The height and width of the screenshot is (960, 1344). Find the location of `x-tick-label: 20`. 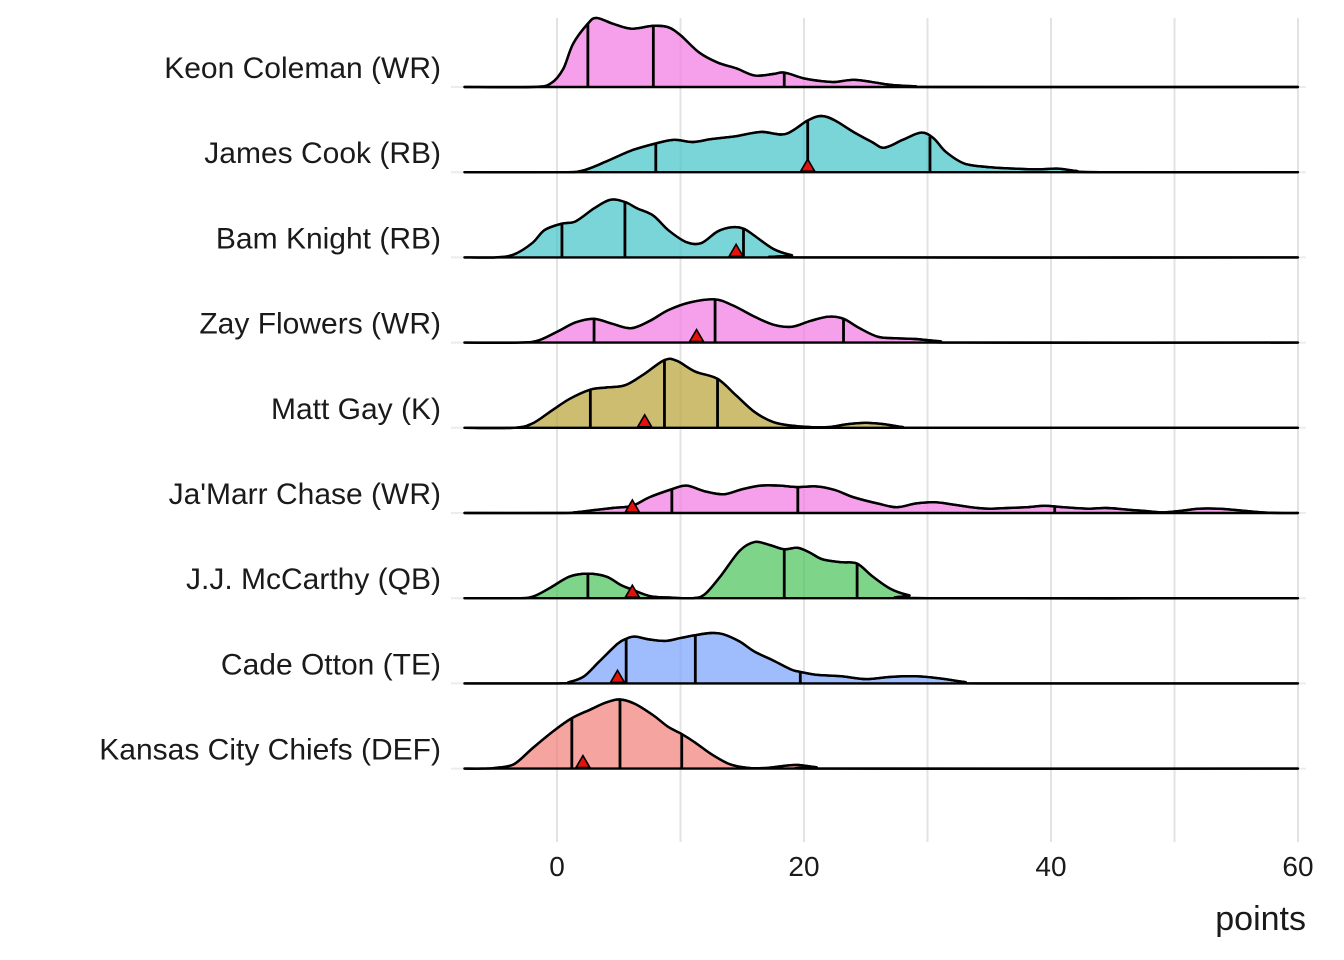

x-tick-label: 20 is located at coordinates (803, 866).